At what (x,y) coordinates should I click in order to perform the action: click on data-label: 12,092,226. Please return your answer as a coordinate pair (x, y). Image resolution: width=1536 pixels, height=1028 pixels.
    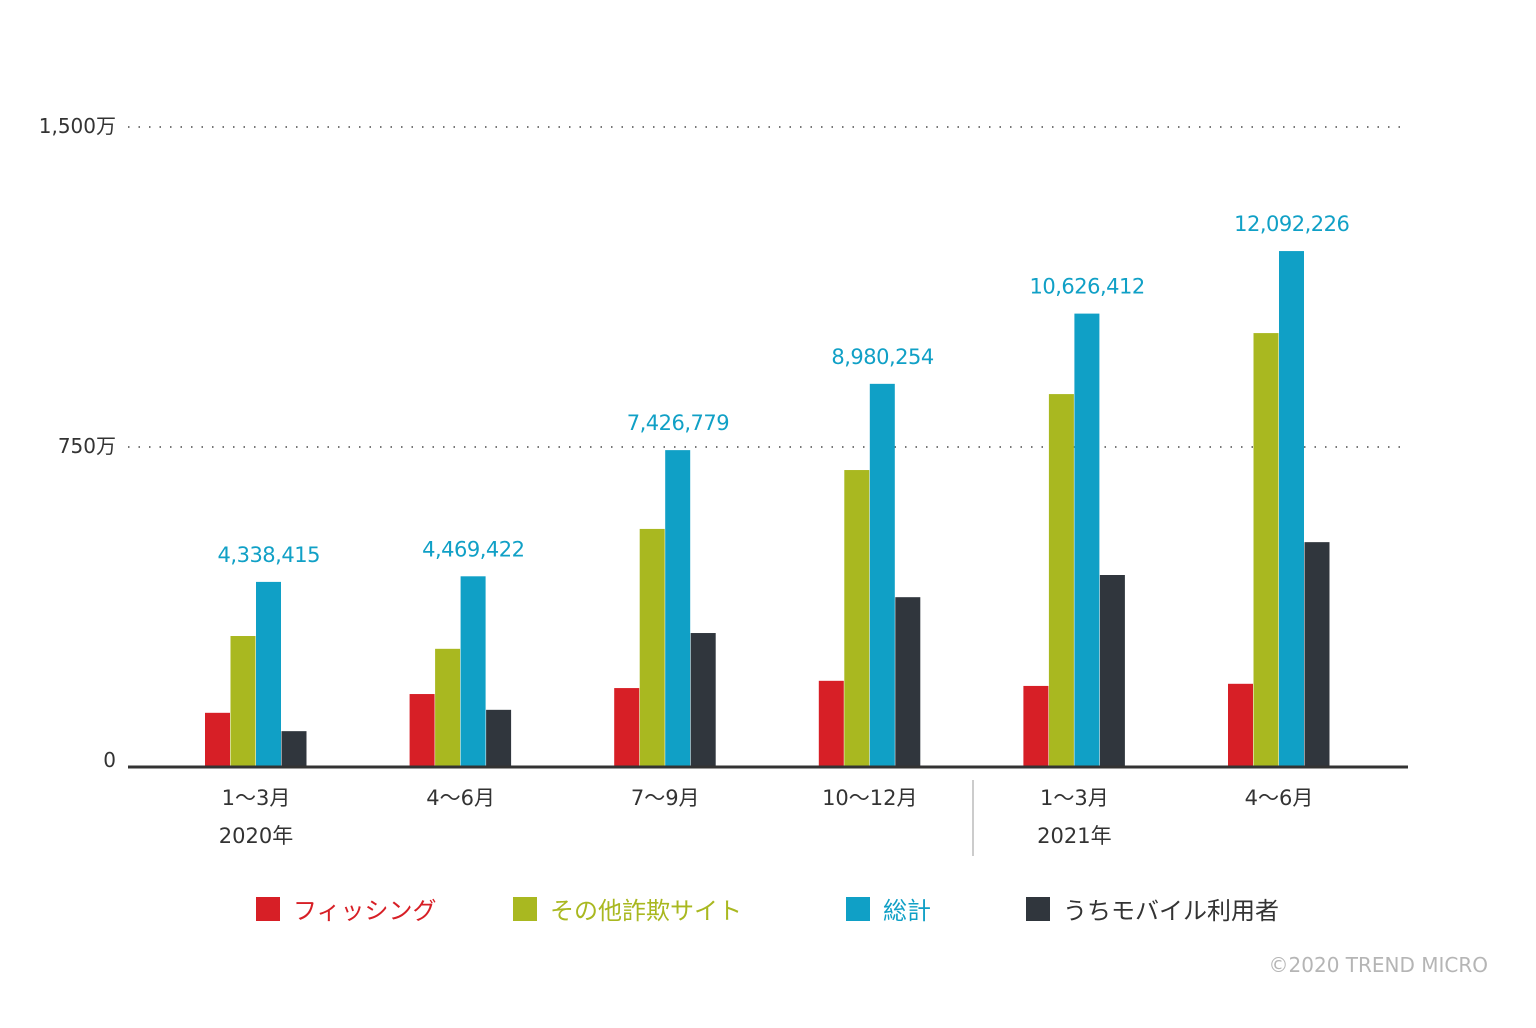
    Looking at the image, I should click on (1291, 224).